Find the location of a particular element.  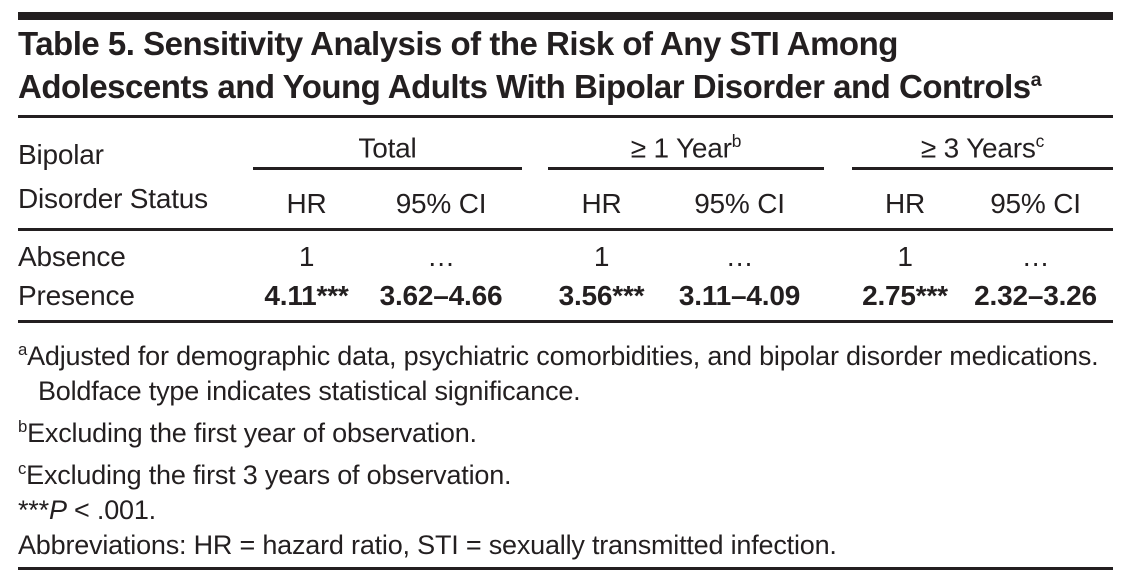

cell-presence-1-year-hr: 3.56*** is located at coordinates (601, 295).